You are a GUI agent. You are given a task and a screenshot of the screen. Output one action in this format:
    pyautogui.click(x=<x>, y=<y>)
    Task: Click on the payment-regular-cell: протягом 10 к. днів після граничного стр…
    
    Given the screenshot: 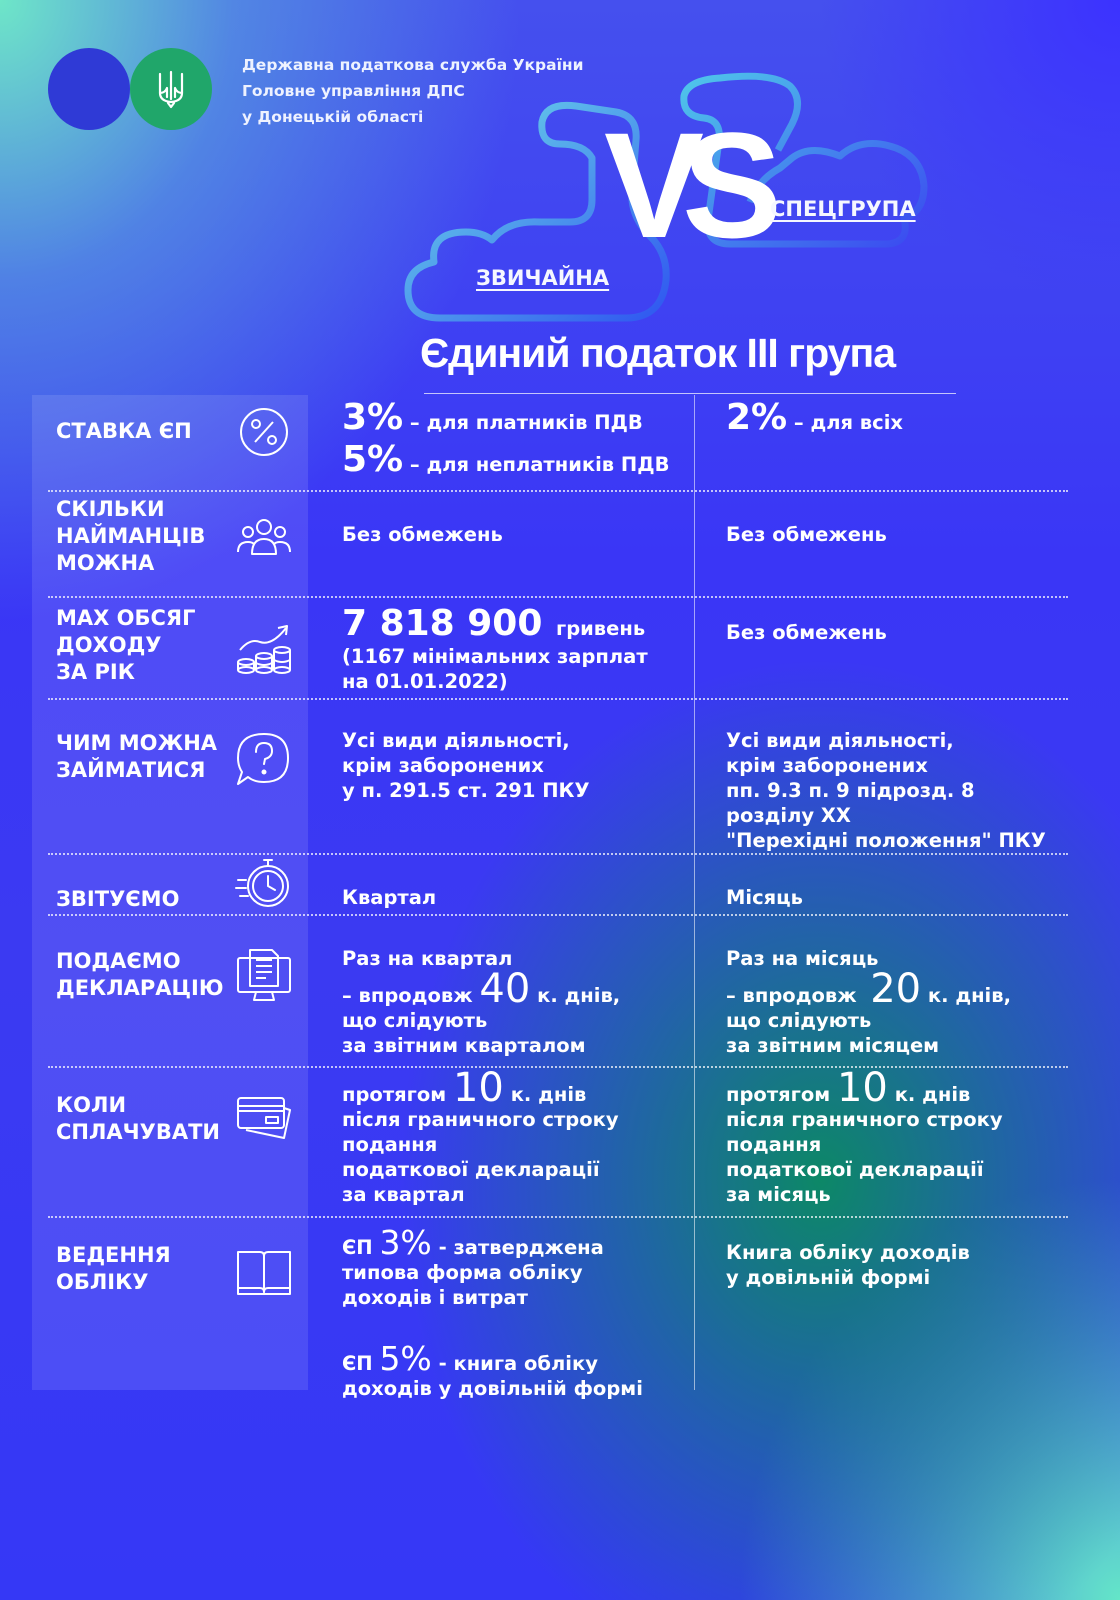 What is the action you would take?
    pyautogui.click(x=480, y=1135)
    